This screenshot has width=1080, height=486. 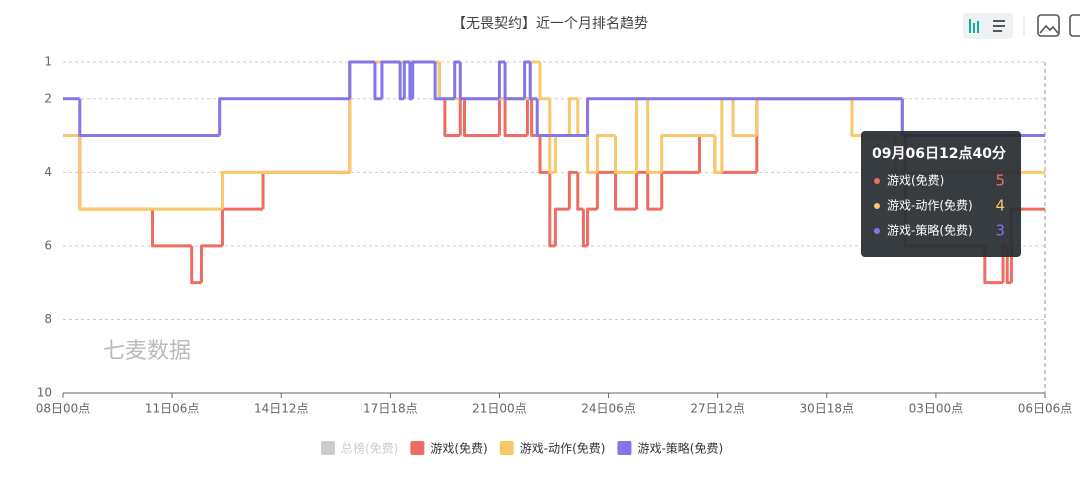 What do you see at coordinates (563, 448) in the screenshot?
I see `legend-label: 游戏-动作(免费)` at bounding box center [563, 448].